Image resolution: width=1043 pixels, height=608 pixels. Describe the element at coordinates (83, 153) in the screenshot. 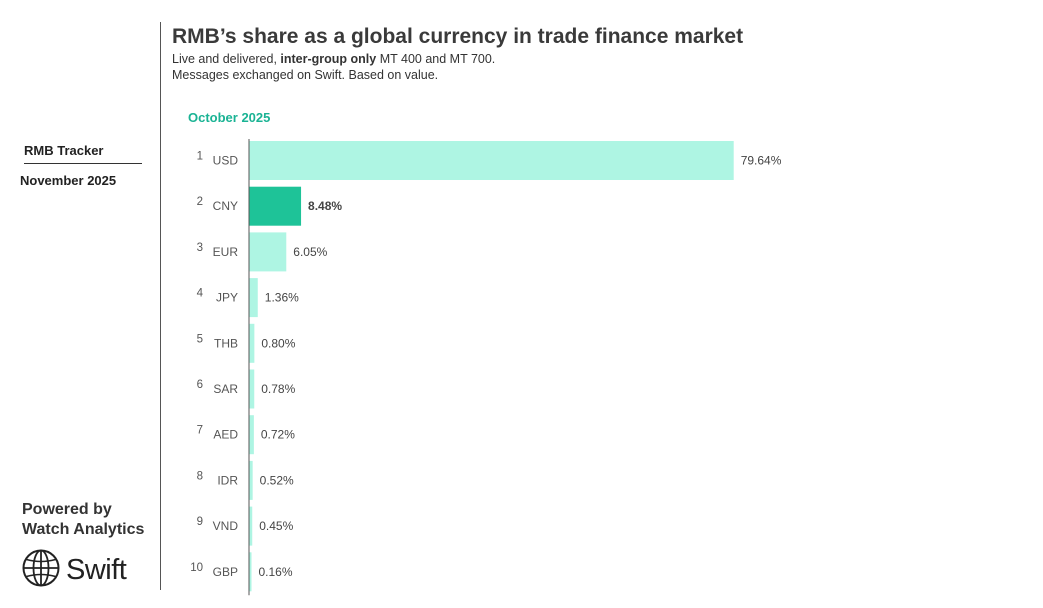

I see `tracker-label: RMB Tracker` at that location.